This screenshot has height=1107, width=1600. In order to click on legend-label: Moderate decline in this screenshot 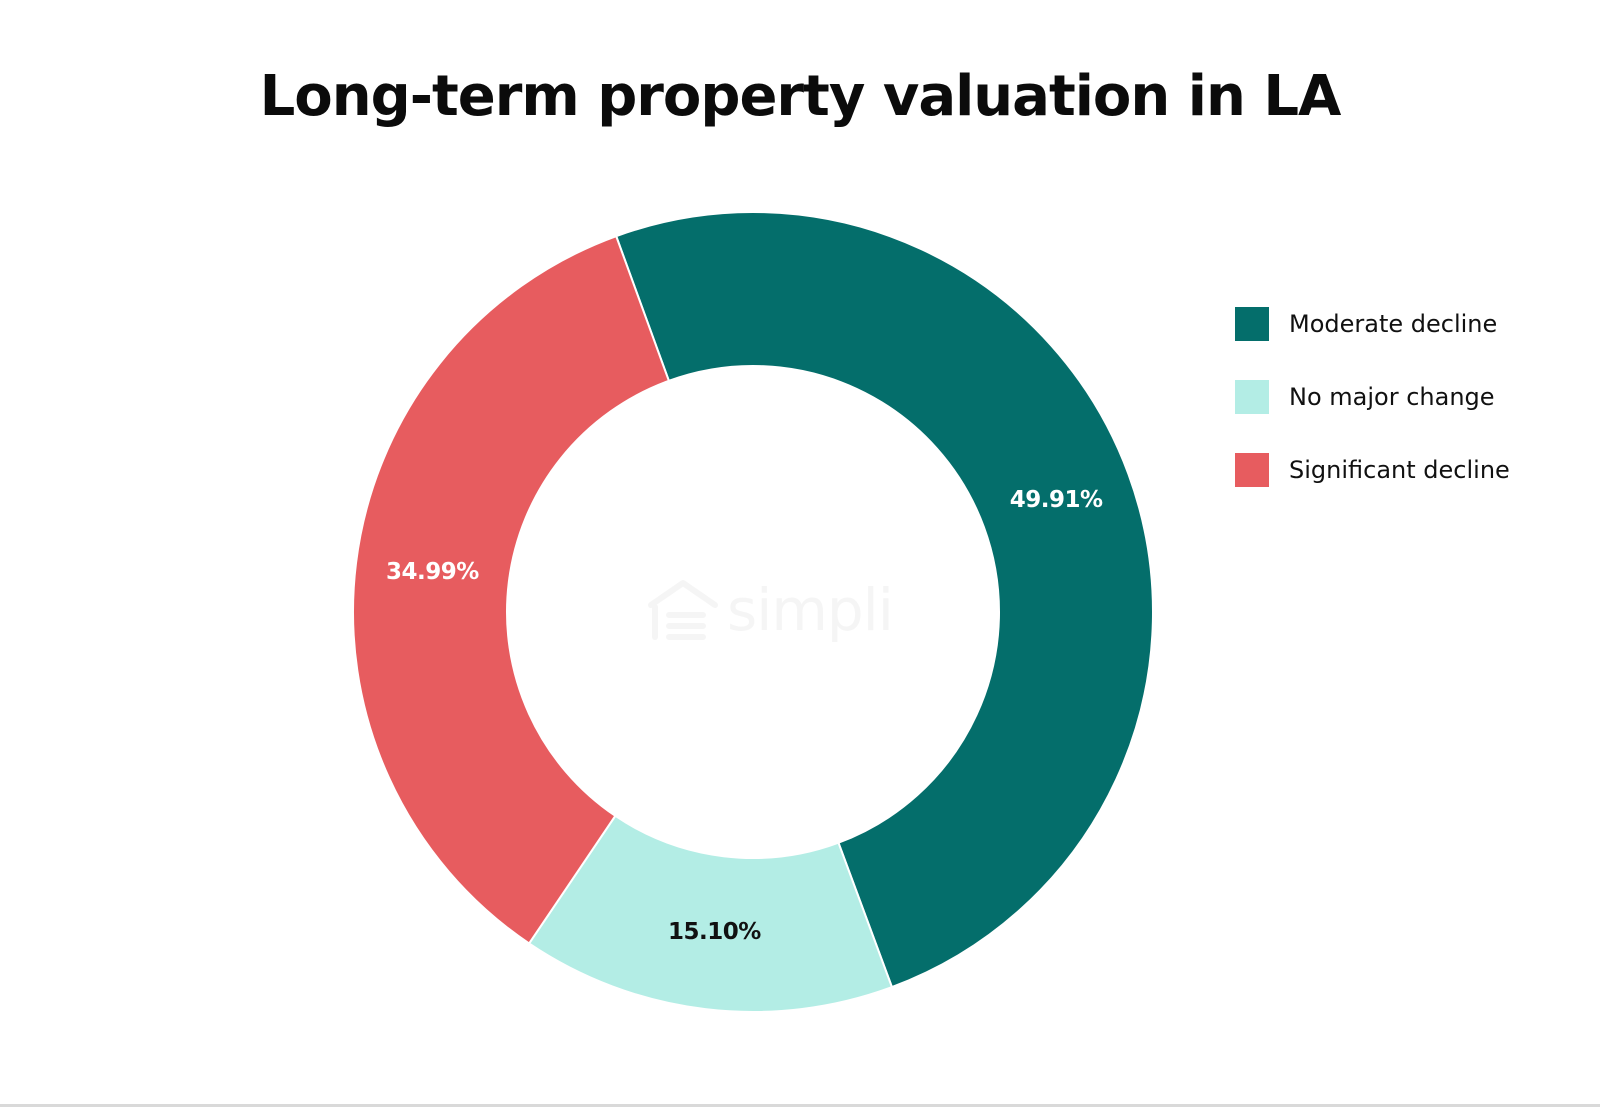, I will do `click(1393, 324)`.